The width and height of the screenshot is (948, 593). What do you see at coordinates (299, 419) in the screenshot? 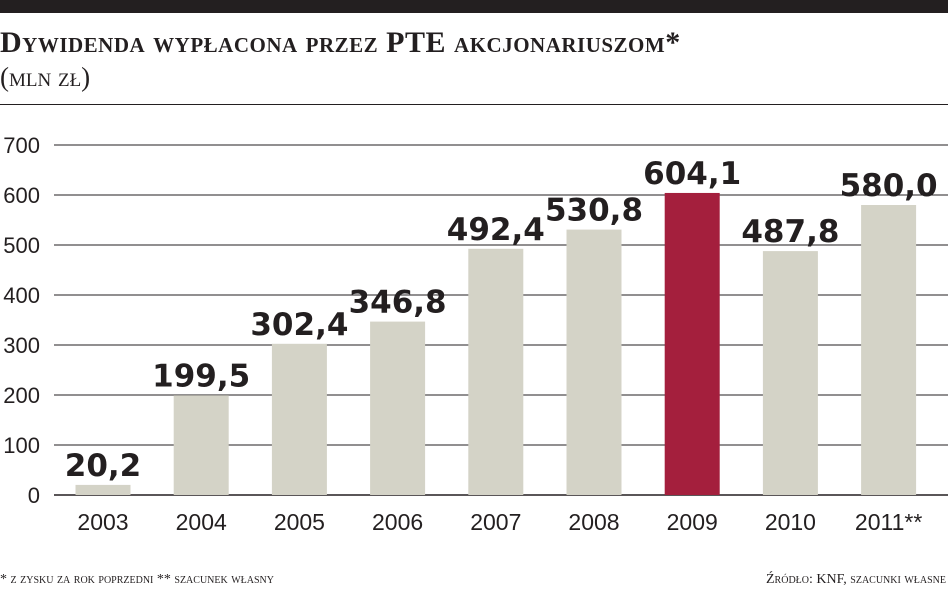
I see `bar-2005` at bounding box center [299, 419].